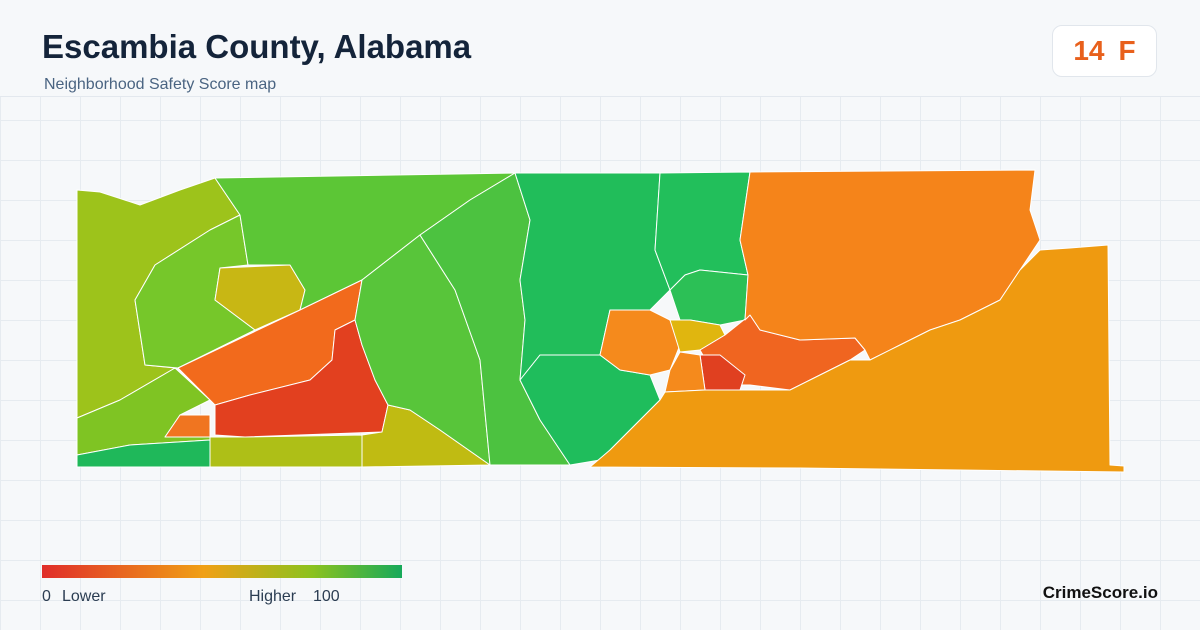 The height and width of the screenshot is (630, 1200). What do you see at coordinates (46, 596) in the screenshot?
I see `legend-min: 0` at bounding box center [46, 596].